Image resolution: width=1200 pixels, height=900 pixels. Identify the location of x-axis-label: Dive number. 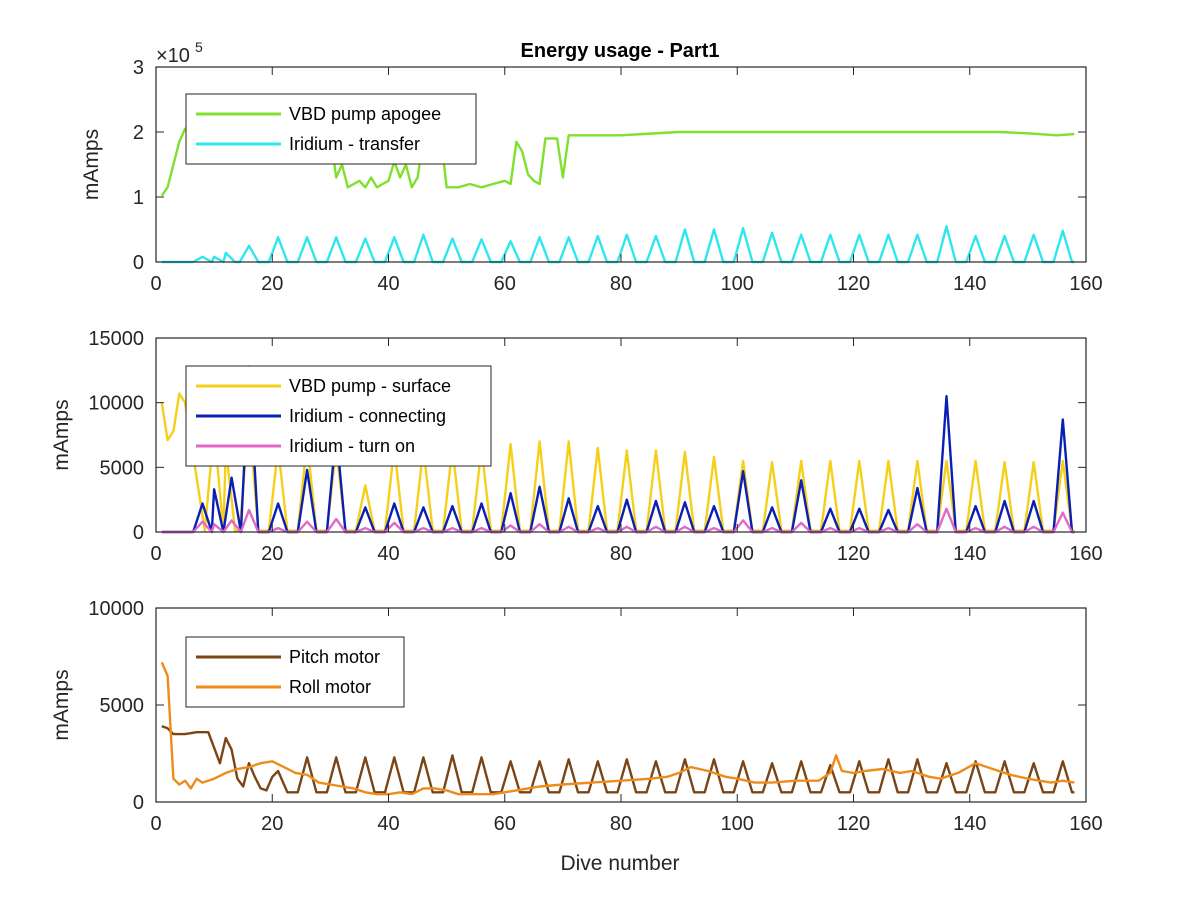
(619, 863).